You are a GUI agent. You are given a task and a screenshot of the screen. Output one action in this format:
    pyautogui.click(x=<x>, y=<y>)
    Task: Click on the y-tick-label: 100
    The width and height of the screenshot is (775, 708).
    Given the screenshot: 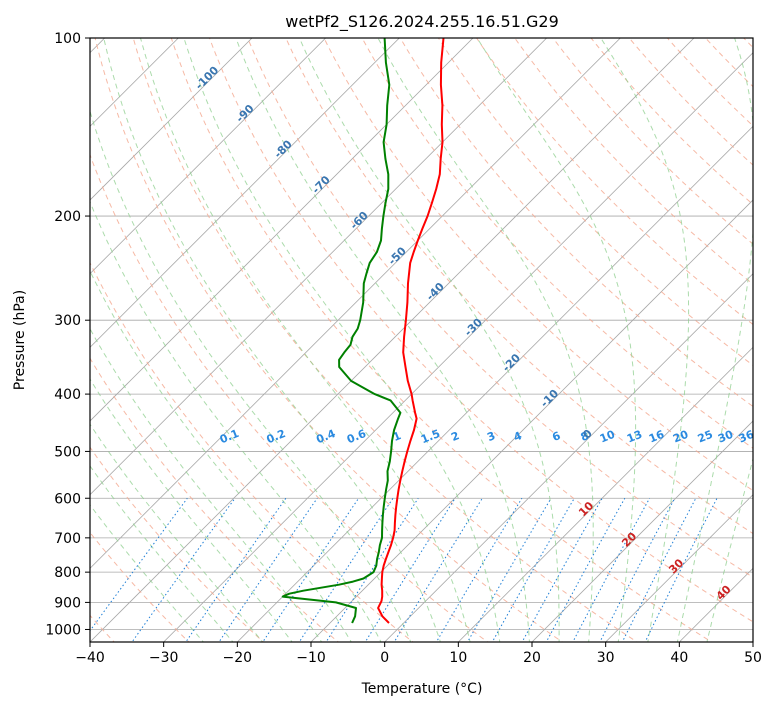 What is the action you would take?
    pyautogui.click(x=67, y=39)
    